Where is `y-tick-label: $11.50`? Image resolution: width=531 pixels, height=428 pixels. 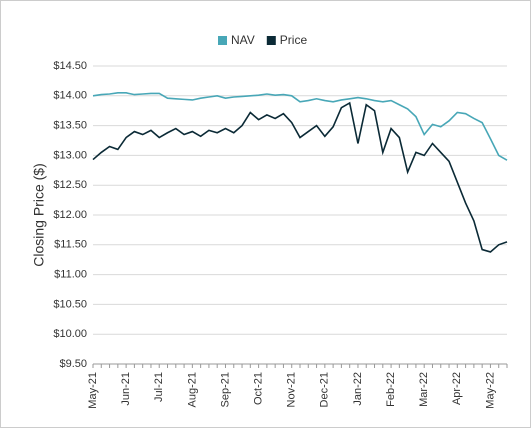
y-tick-label: $11.50 is located at coordinates (70, 245).